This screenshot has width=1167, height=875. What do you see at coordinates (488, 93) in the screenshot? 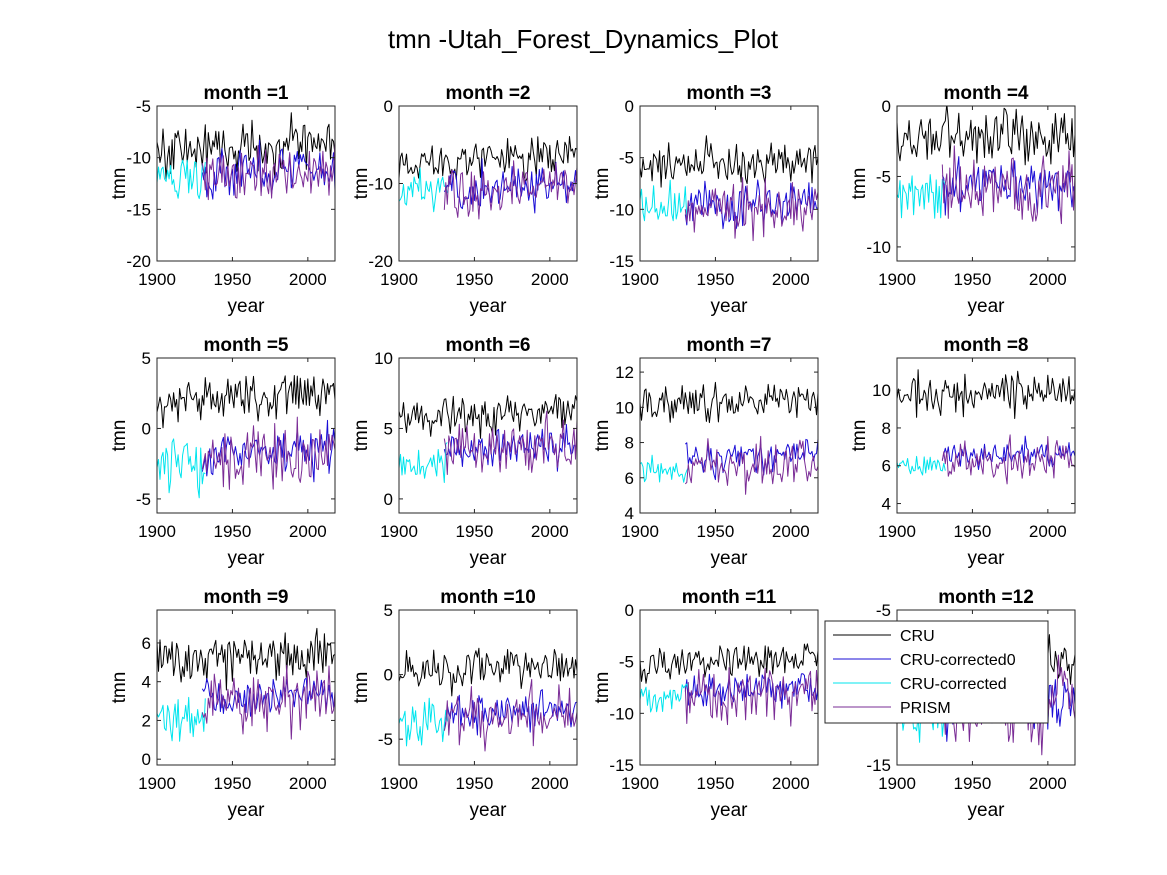
I see `subplot-title: month =2` at bounding box center [488, 93].